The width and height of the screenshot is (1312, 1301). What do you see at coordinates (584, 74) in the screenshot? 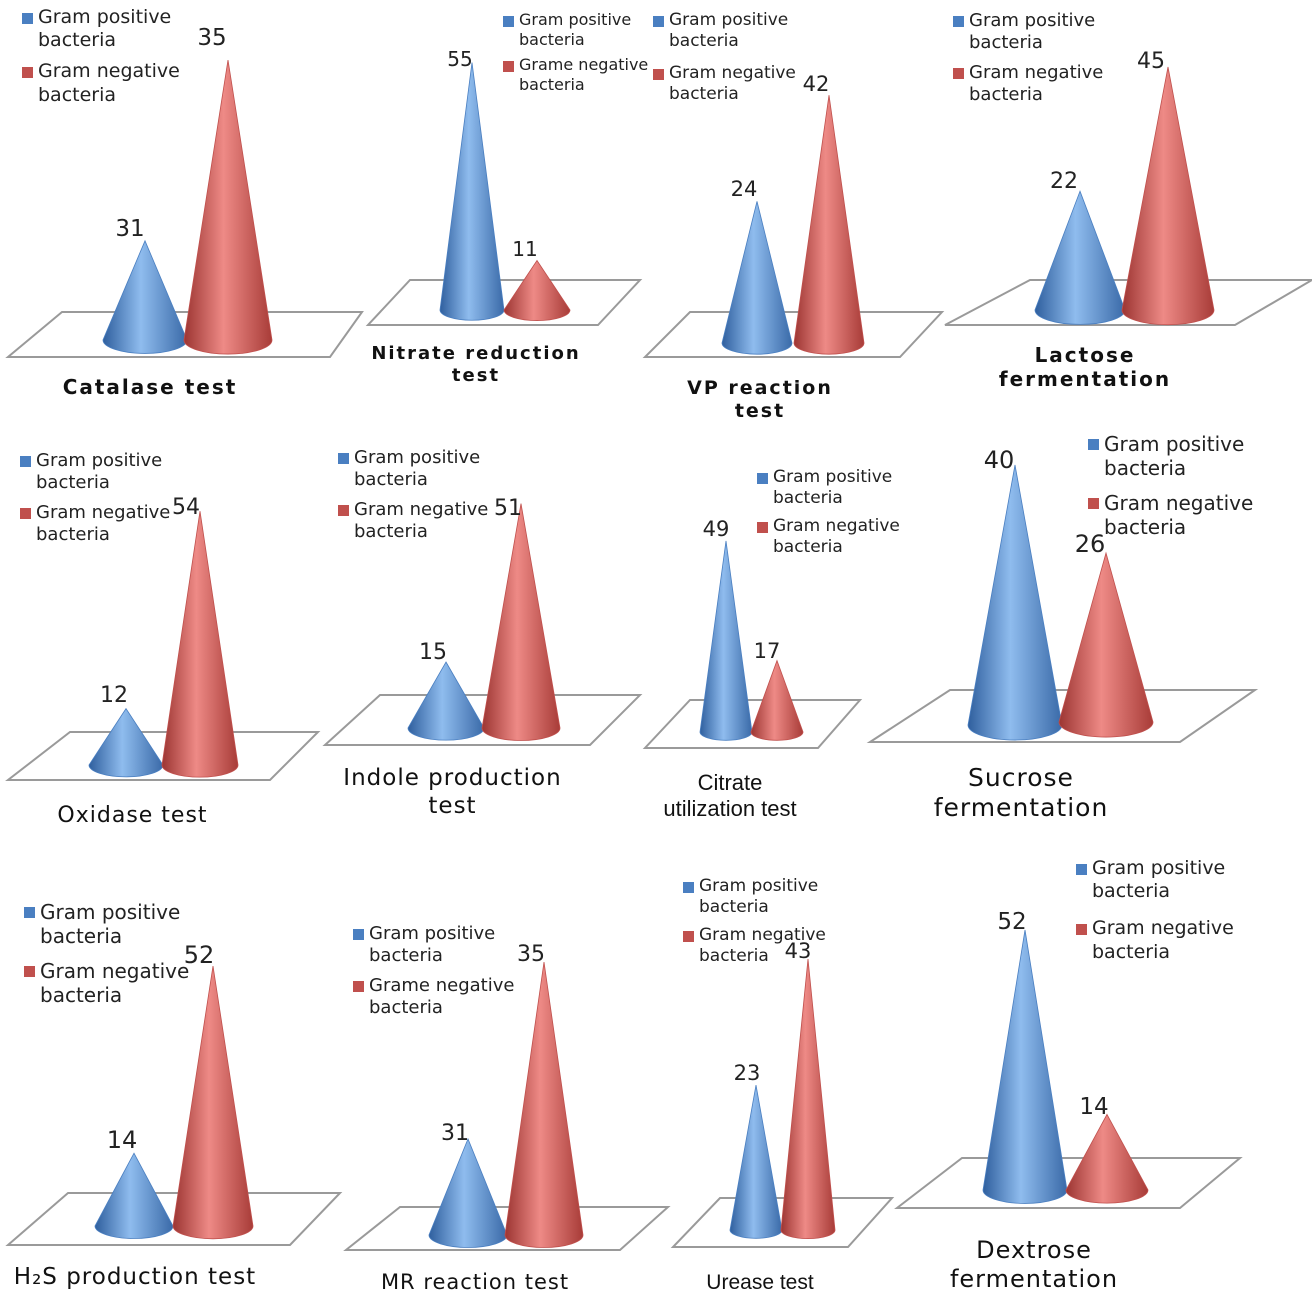
I see `legend-label: Grame negative bacteria` at bounding box center [584, 74].